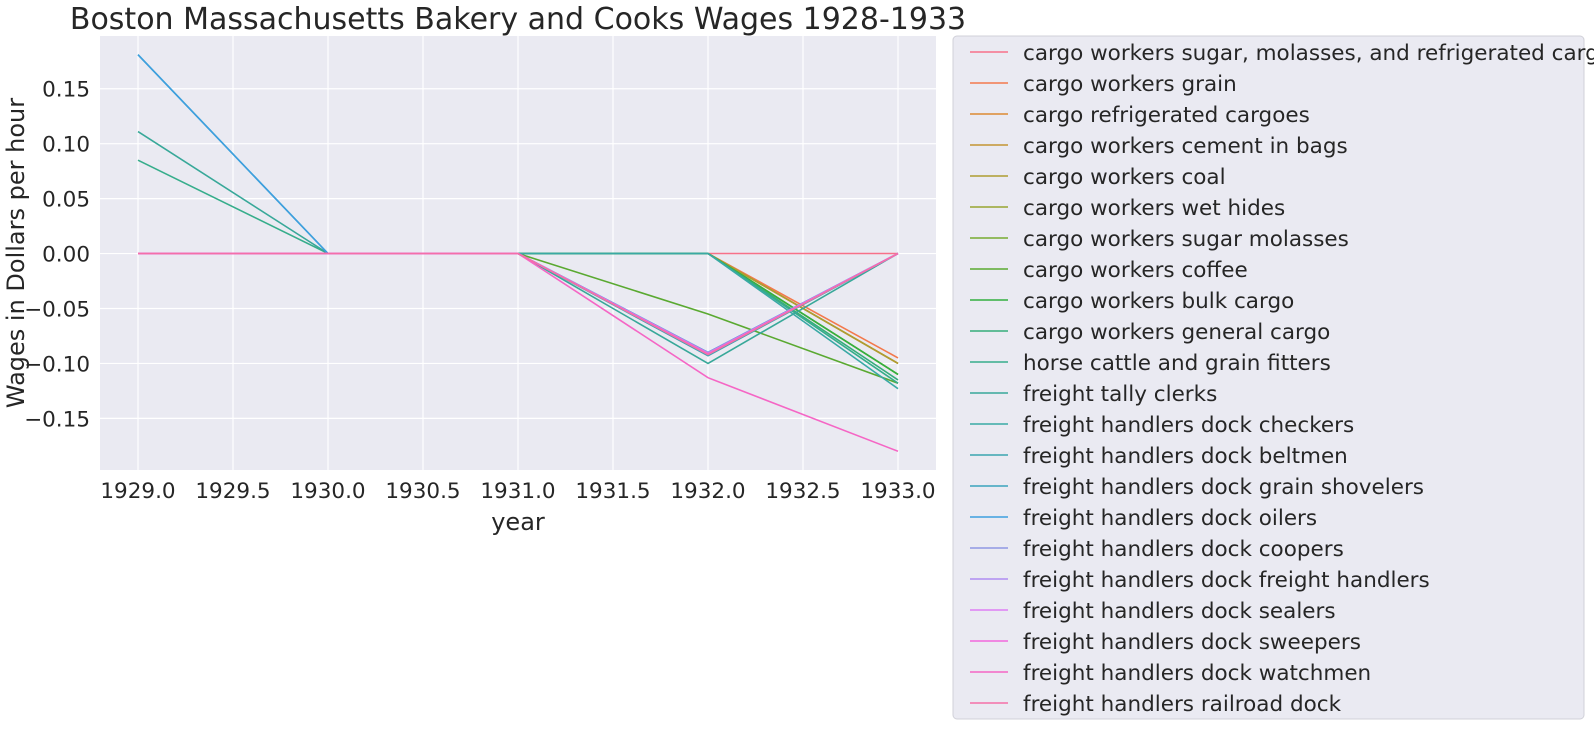  I want to click on y-axis-ticks: −0.15 −0.10 −0.05 0.00 0.05 0.10 0.15, so click(57, 255).